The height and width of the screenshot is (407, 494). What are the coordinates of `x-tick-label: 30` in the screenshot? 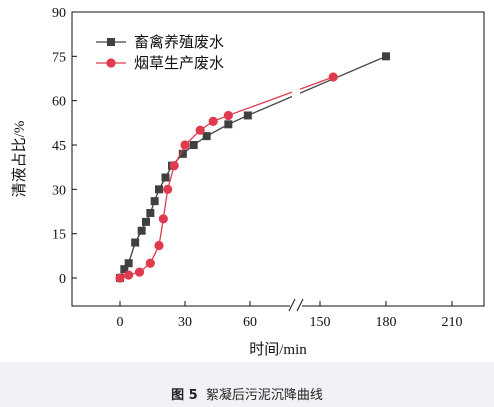 It's located at (185, 322).